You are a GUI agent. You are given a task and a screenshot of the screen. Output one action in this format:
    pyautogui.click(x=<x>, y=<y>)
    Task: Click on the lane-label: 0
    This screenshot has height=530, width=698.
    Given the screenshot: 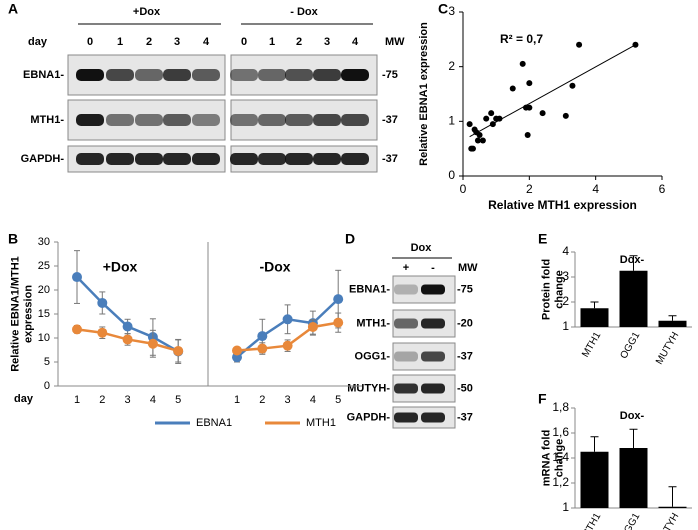 What is the action you would take?
    pyautogui.click(x=90, y=42)
    